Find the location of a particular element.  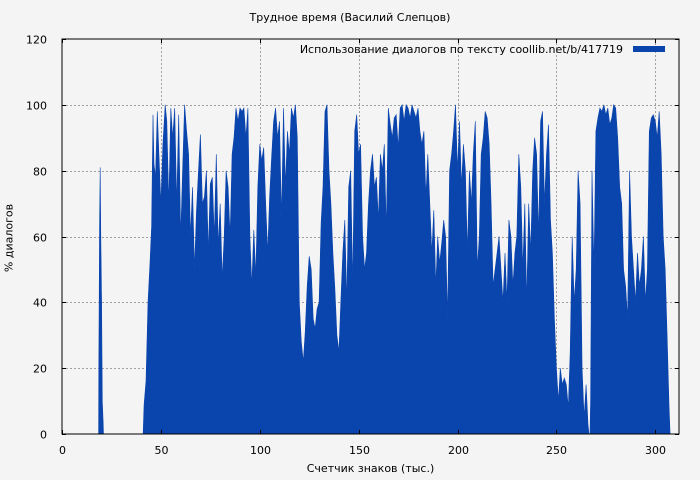

y-tick-label: 40 is located at coordinates (40, 303).